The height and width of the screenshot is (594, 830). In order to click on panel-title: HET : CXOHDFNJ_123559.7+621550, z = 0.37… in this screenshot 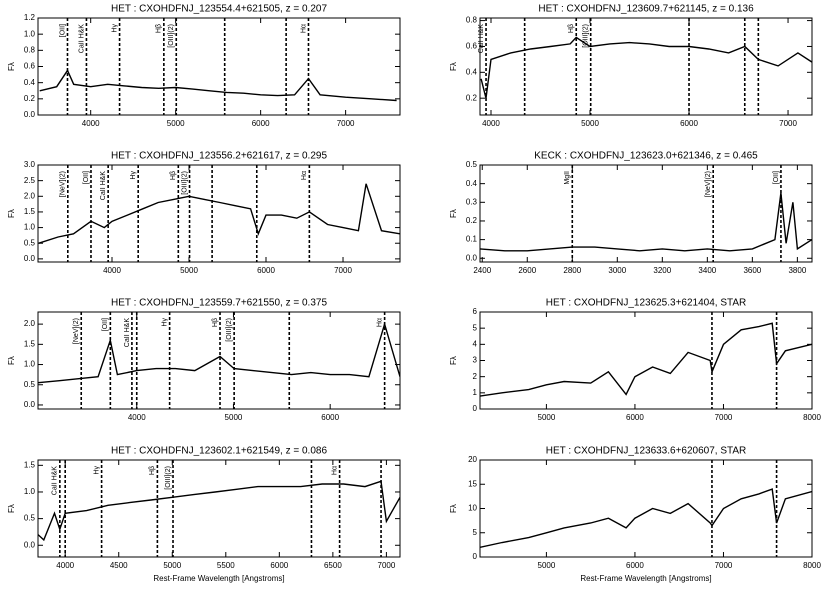, I will do `click(219, 303)`.